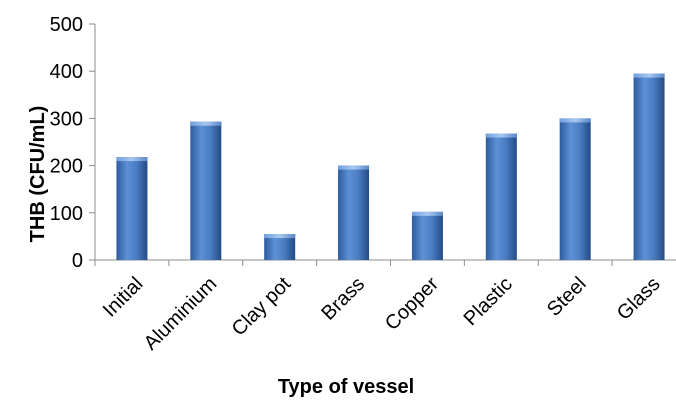 The image size is (676, 403). I want to click on y-axis: 0 100 200 300 400 500, so click(73, 143).